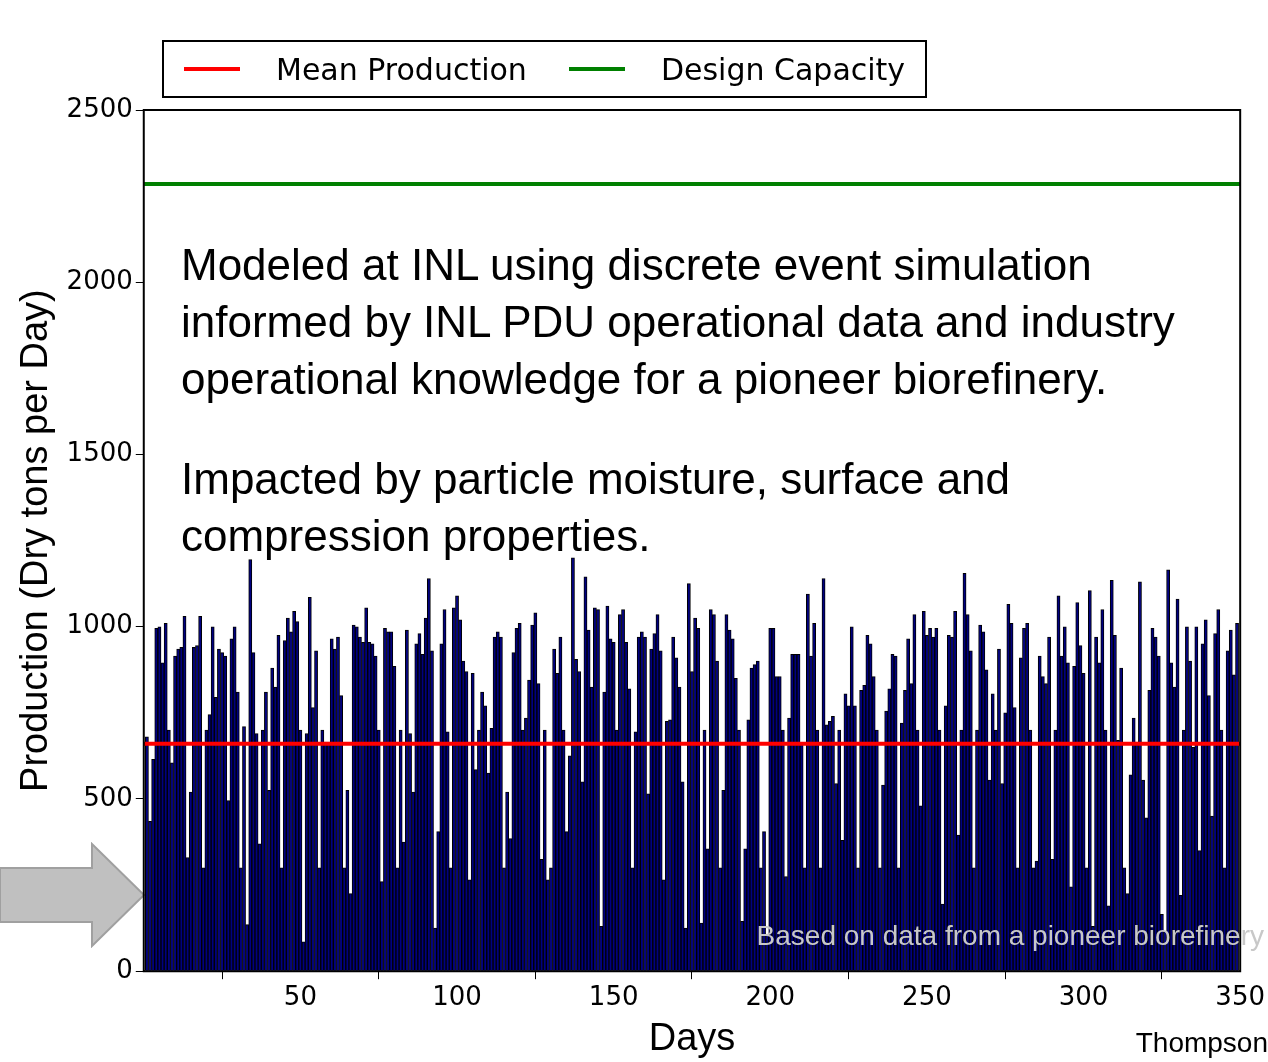 The image size is (1268, 1062). I want to click on y-tick-label: 1500, so click(99, 452).